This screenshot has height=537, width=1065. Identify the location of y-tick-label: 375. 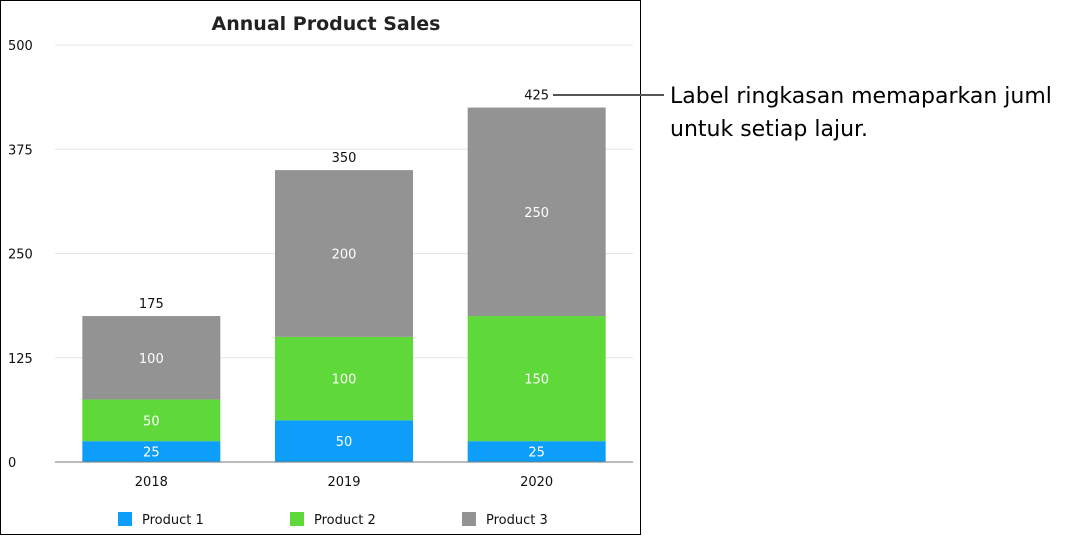
(20, 150).